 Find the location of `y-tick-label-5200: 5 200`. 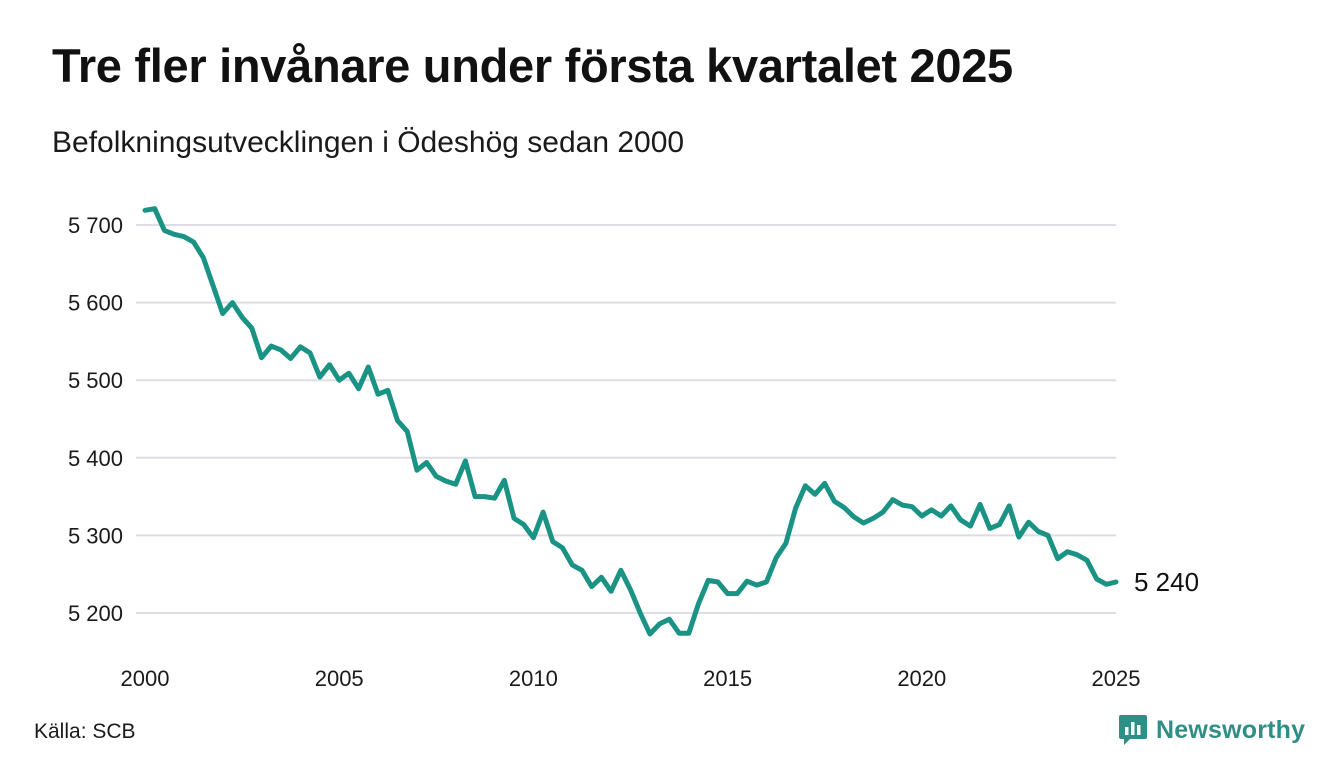

y-tick-label-5200: 5 200 is located at coordinates (95, 613).